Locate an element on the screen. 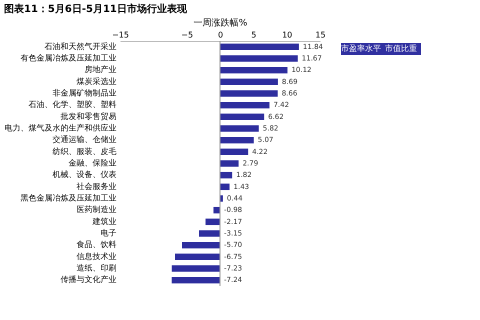 The height and width of the screenshot is (320, 480). text: 市盈率水平 is located at coordinates (361, 48).